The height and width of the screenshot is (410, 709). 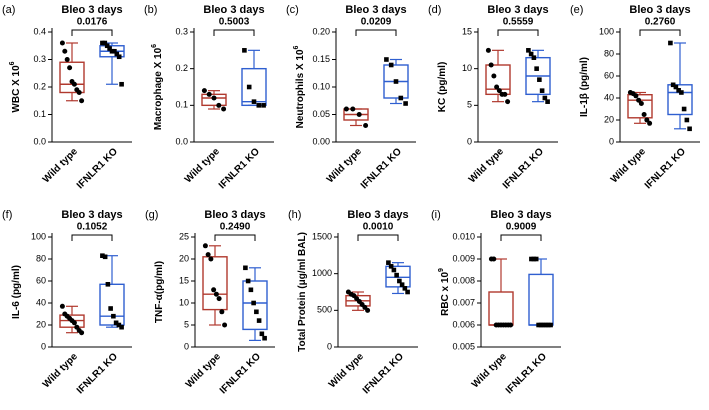 What do you see at coordinates (41, 302) in the screenshot?
I see `y-tick-label: 40` at bounding box center [41, 302].